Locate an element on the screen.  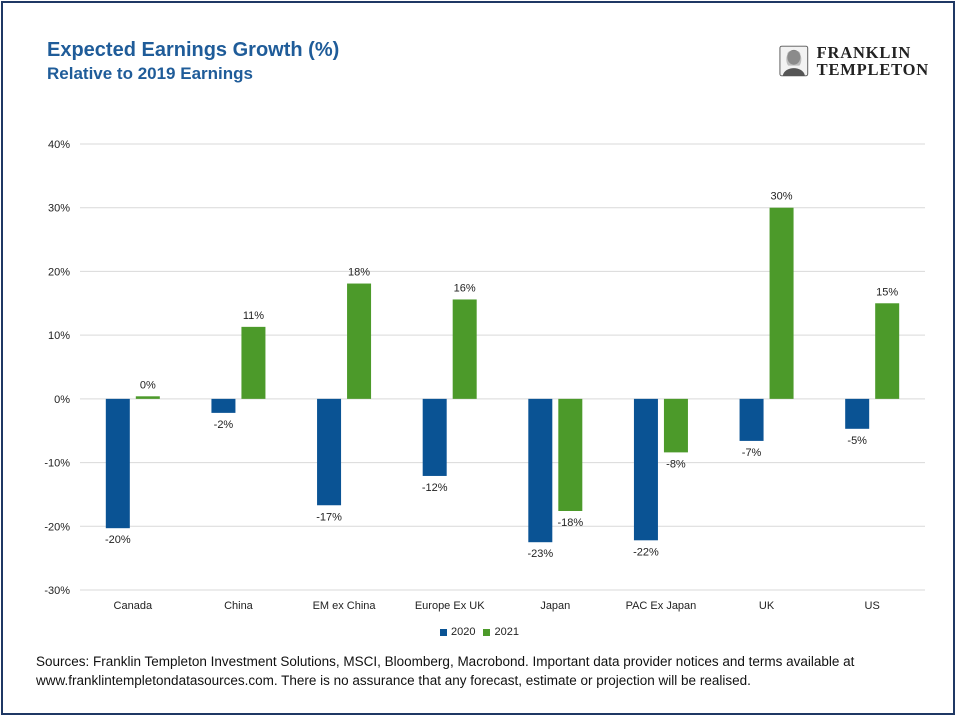
x-tick-label: Europe Ex UK is located at coordinates (450, 606).